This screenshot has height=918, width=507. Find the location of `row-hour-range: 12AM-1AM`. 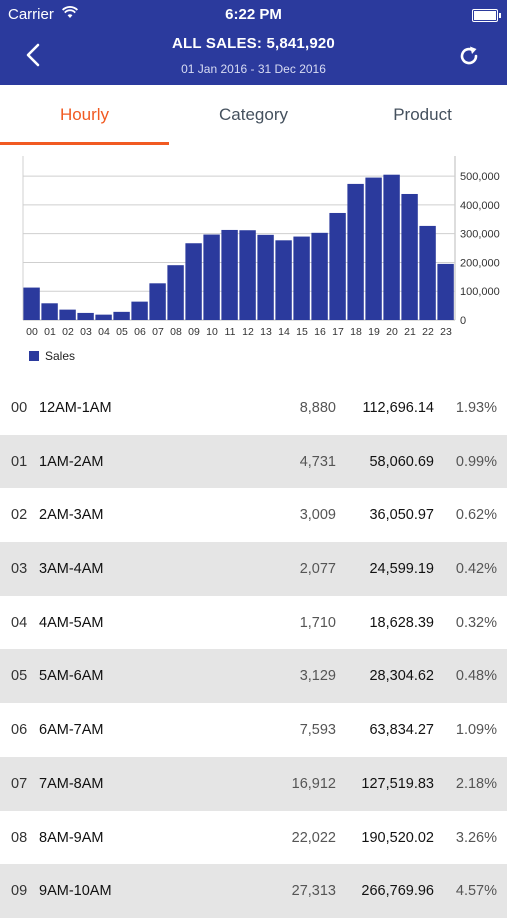

row-hour-range: 12AM-1AM is located at coordinates (75, 408).